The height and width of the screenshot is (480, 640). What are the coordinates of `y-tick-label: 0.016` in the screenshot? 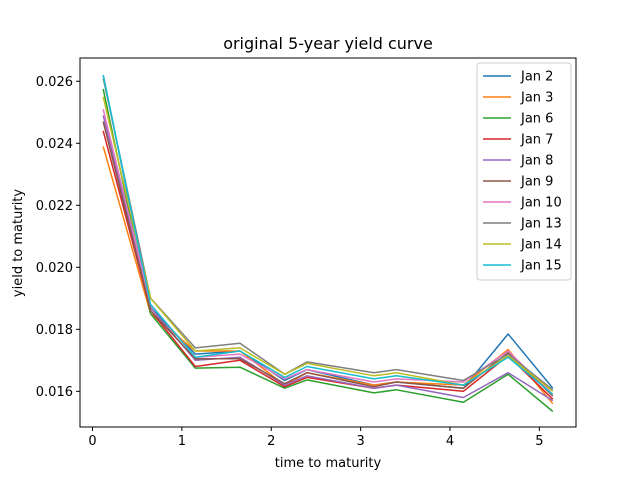 It's located at (54, 392).